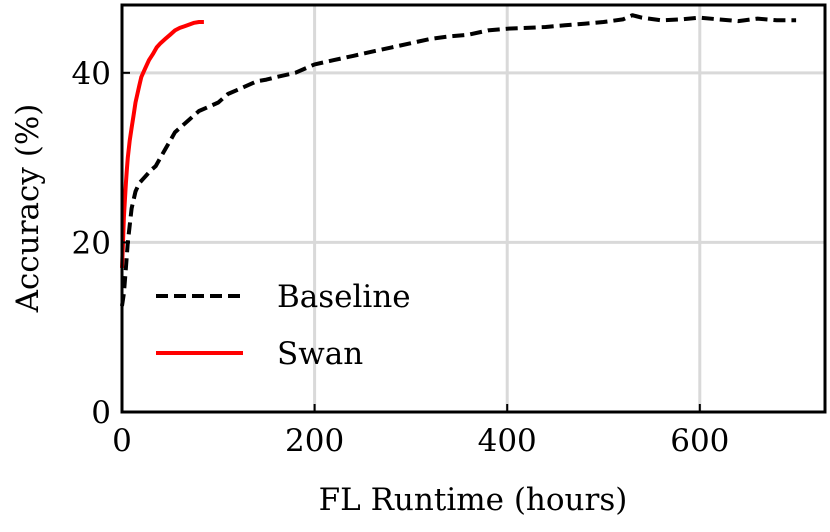 The width and height of the screenshot is (830, 532). What do you see at coordinates (283, 325) in the screenshot?
I see `legend: Baseline Swan` at bounding box center [283, 325].